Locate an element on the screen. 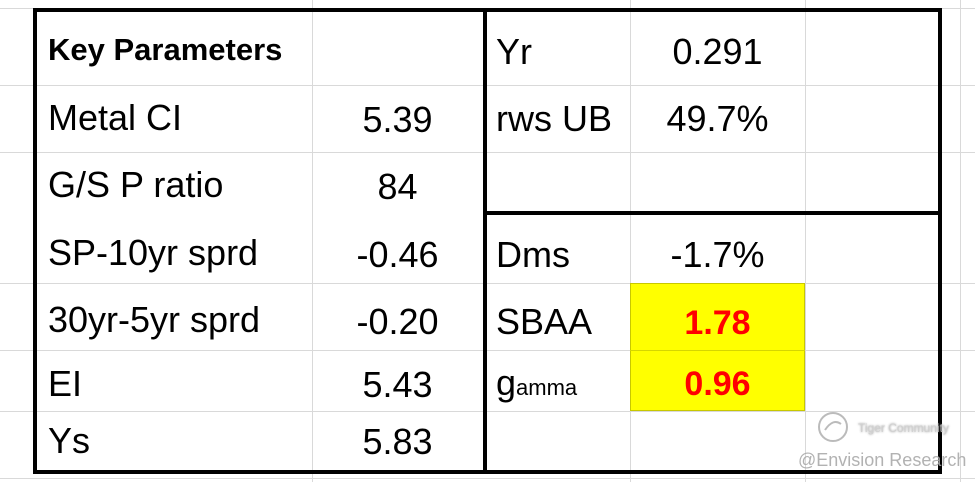 The height and width of the screenshot is (482, 975). param-label: 30yr-5yr sprd is located at coordinates (154, 319).